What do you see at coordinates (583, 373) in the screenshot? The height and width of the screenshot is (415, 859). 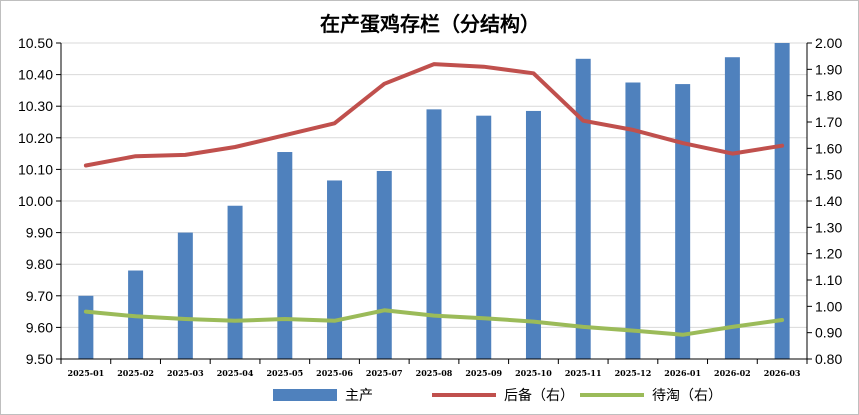 I see `x-tick-label: 2025-11` at bounding box center [583, 373].